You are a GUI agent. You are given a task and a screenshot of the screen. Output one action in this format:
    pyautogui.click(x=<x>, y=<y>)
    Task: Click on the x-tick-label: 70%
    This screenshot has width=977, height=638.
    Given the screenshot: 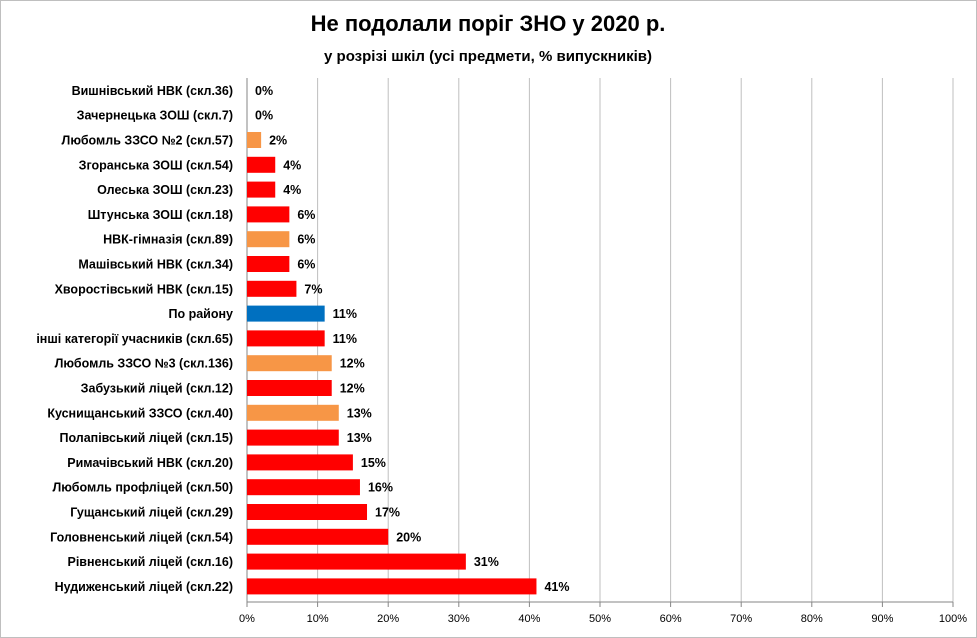 What is the action you would take?
    pyautogui.click(x=741, y=619)
    